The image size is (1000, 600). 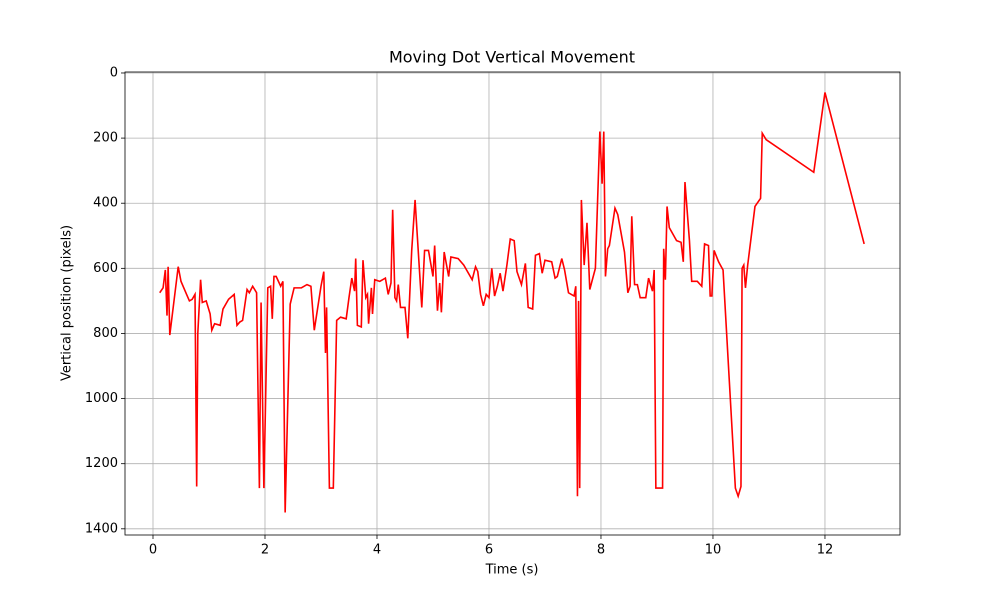 What do you see at coordinates (601, 550) in the screenshot?
I see `x-tick-label: 8` at bounding box center [601, 550].